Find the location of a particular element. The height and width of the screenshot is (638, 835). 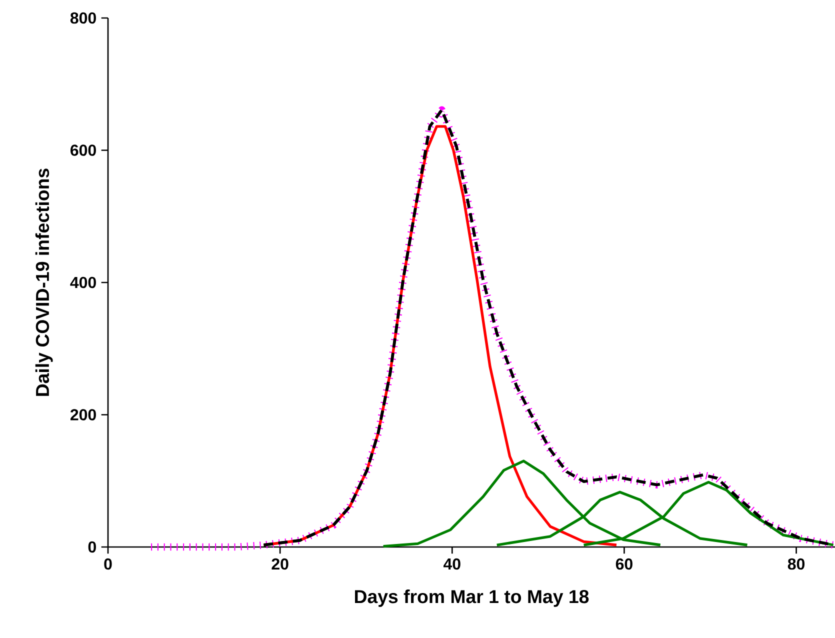

x-tick-label: 40 is located at coordinates (451, 564).